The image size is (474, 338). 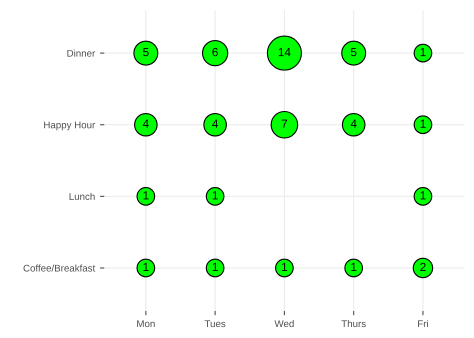 What do you see at coordinates (423, 267) in the screenshot?
I see `data-label: 2` at bounding box center [423, 267].